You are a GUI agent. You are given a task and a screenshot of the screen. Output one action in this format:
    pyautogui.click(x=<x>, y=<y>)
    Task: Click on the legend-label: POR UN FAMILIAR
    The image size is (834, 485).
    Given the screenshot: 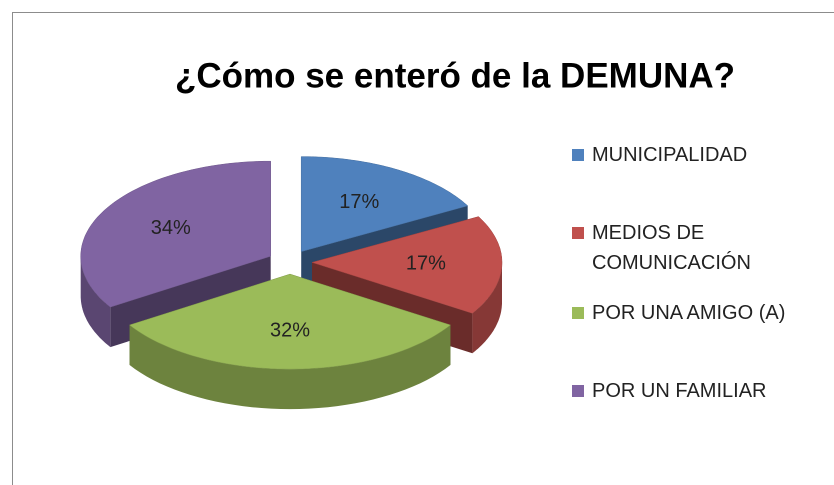 What is the action you would take?
    pyautogui.click(x=679, y=391)
    